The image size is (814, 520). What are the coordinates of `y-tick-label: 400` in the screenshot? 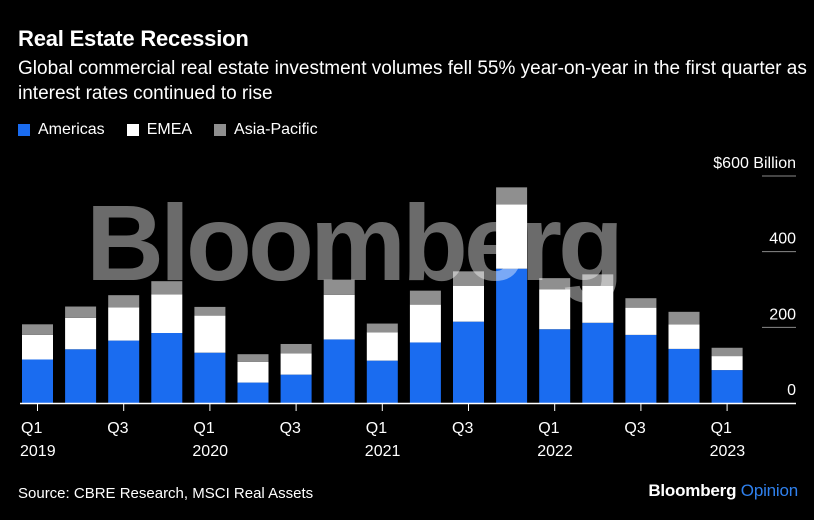 It's located at (782, 239).